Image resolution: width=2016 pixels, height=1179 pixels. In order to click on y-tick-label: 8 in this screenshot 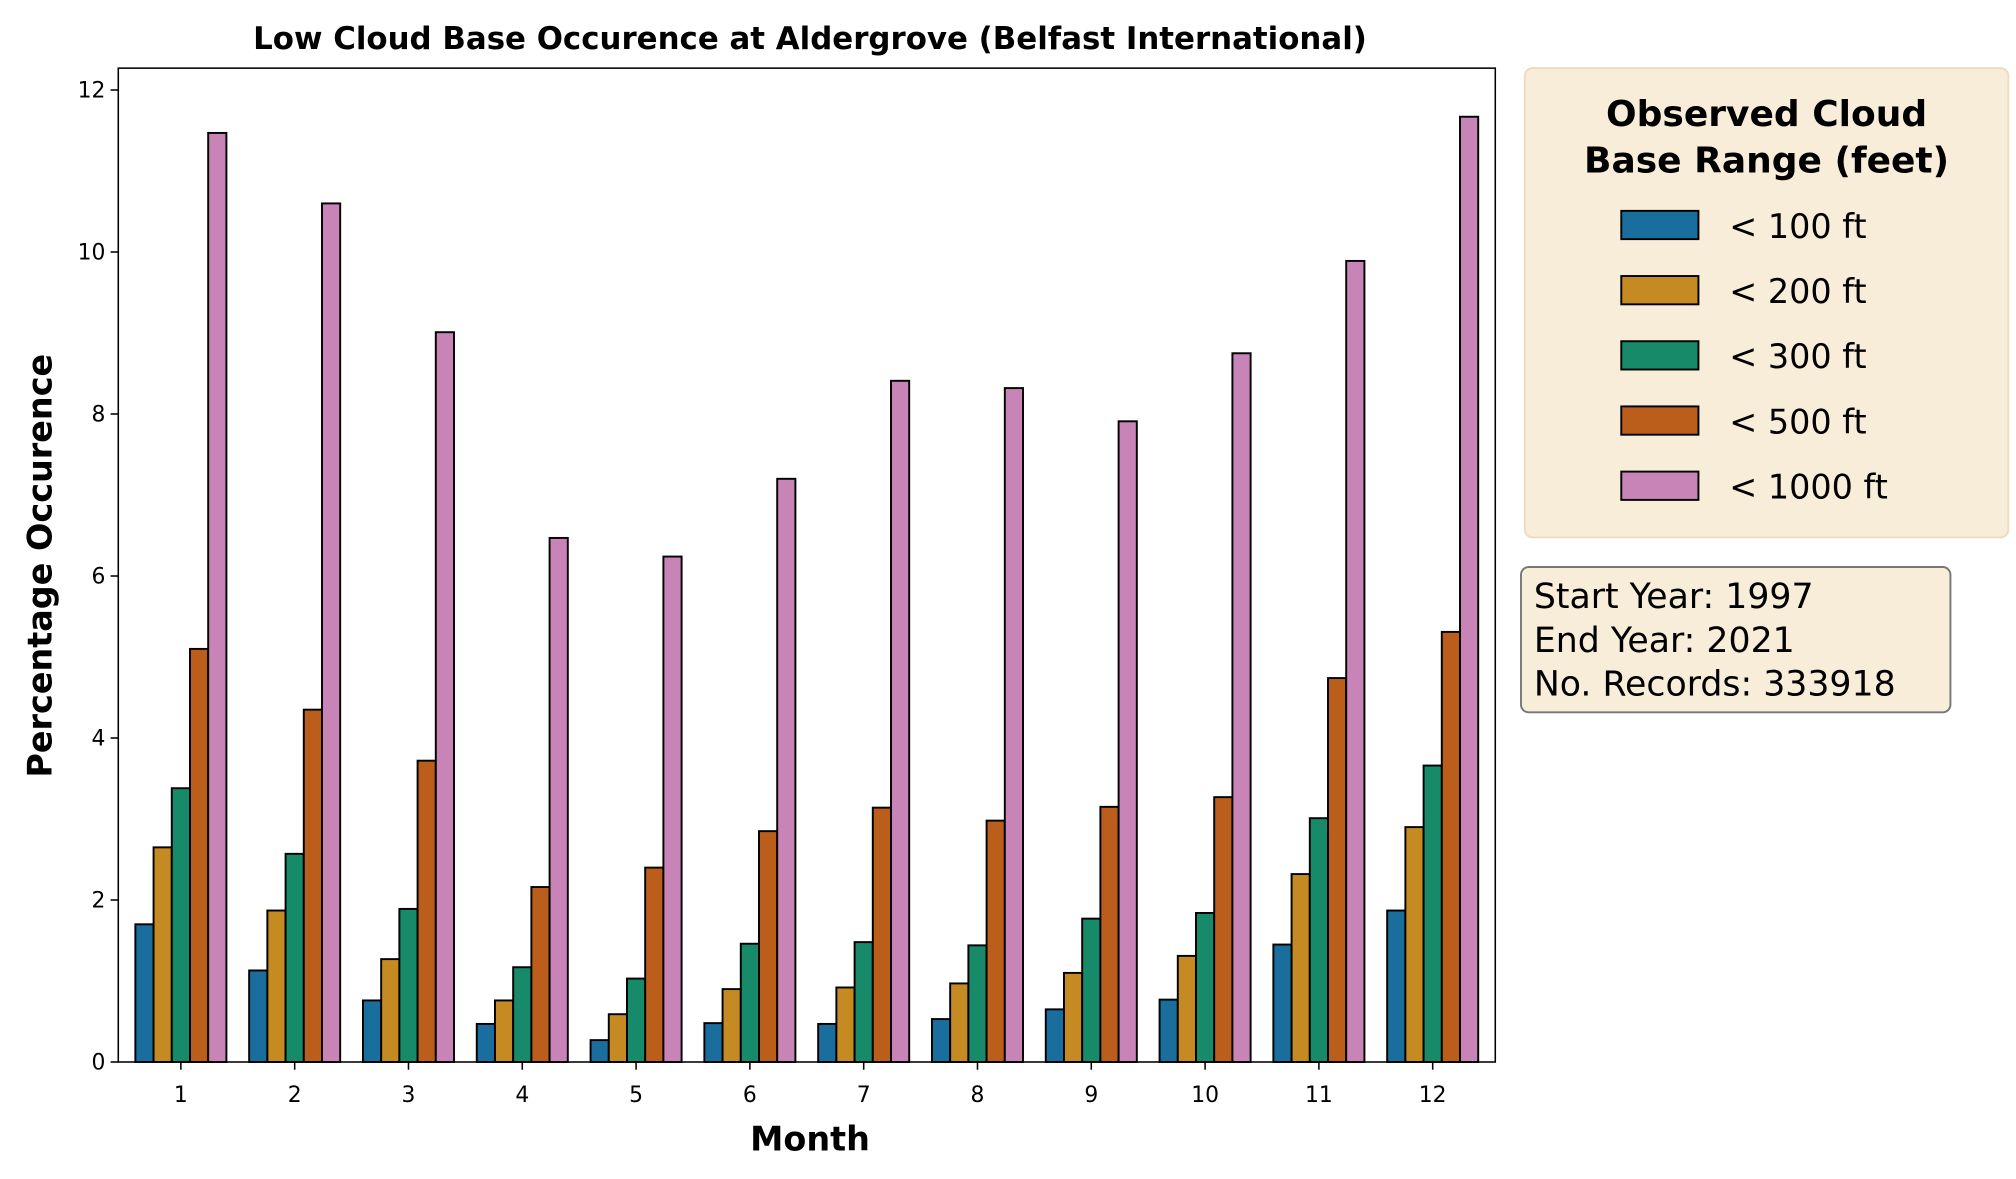, I will do `click(99, 415)`.